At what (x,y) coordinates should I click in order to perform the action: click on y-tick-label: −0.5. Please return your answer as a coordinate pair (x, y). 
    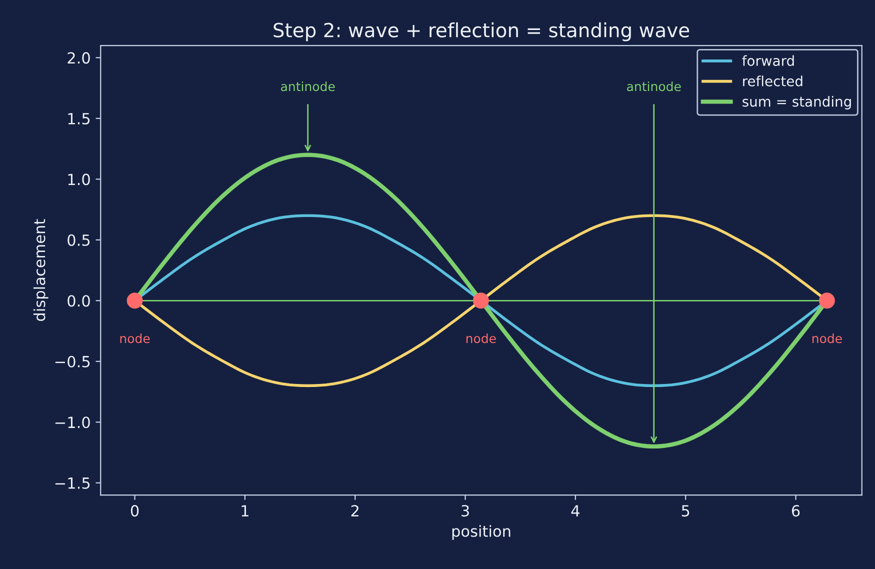
    Looking at the image, I should click on (72, 362).